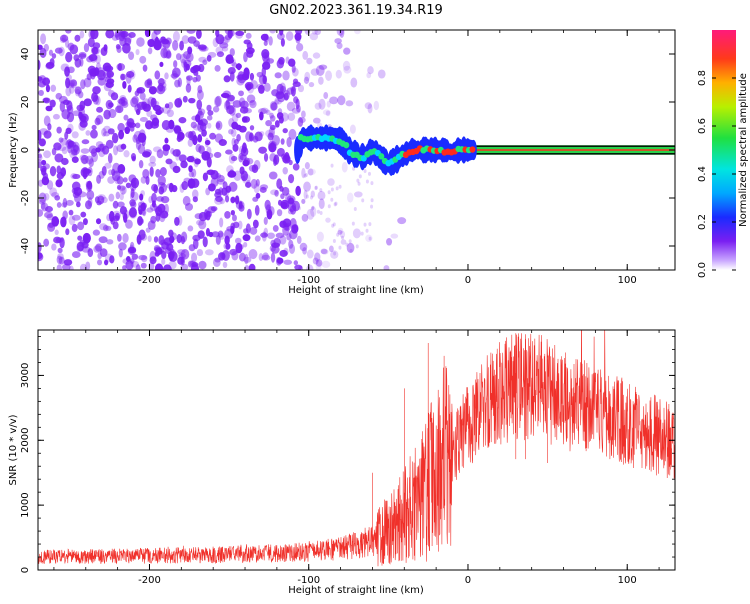  I want to click on colorbar-tick-label: 0.6, so click(702, 126).